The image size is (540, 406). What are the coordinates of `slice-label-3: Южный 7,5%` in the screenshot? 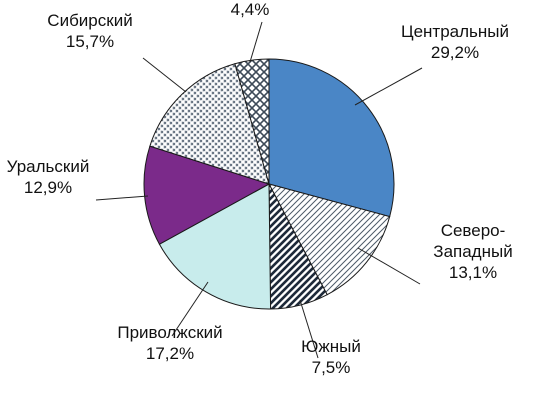 It's located at (331, 357).